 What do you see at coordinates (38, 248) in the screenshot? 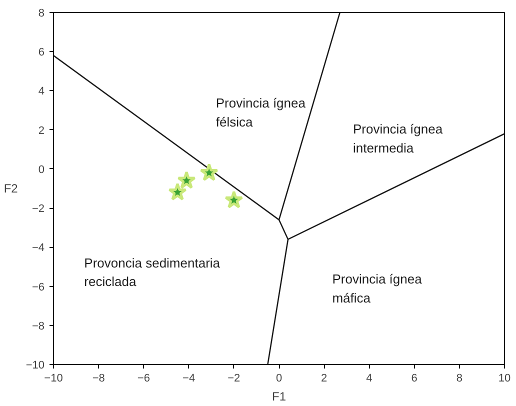
I see `y-tick-label: −4` at bounding box center [38, 248].